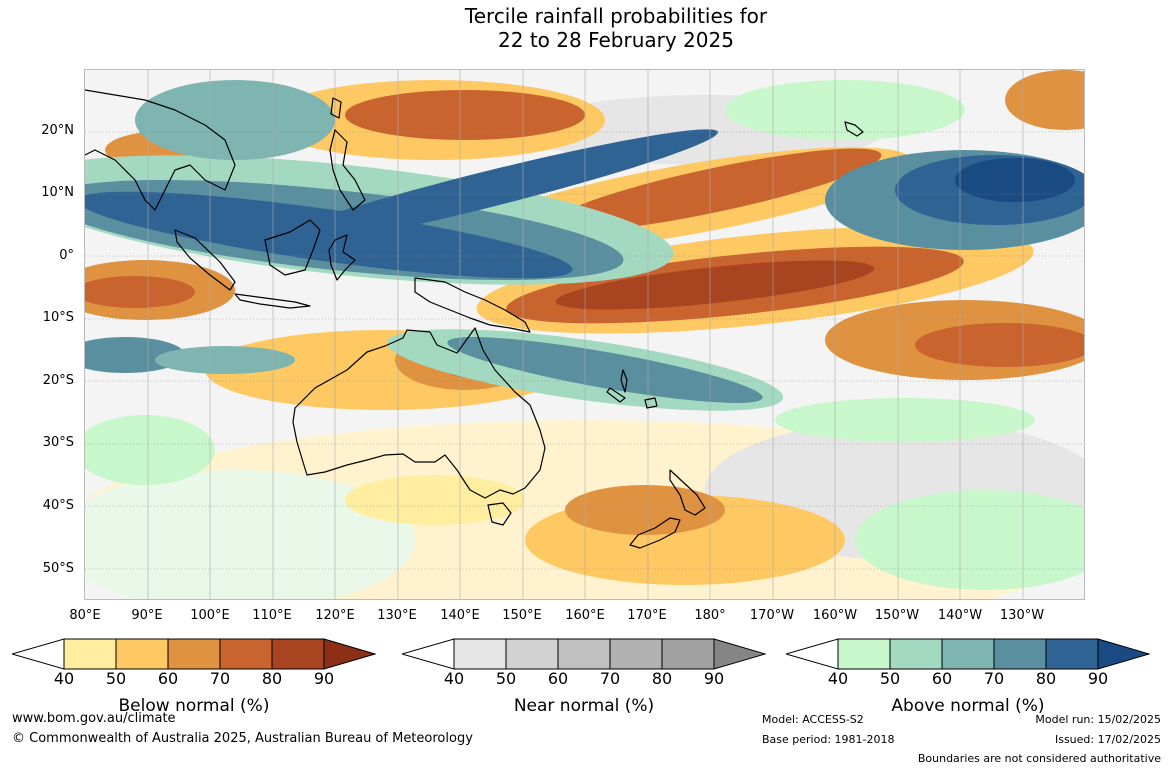 This screenshot has width=1173, height=770. I want to click on lon-label-140e: 140°E, so click(460, 615).